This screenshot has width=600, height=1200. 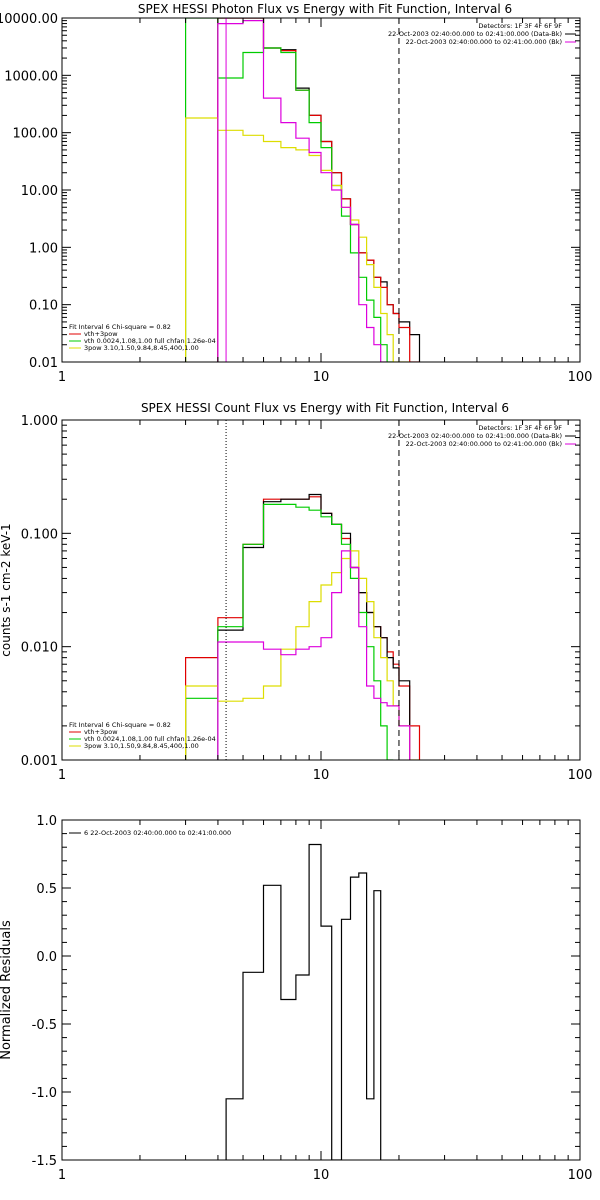 I want to click on residuals-y-tick-label: -1.0, so click(x=44, y=1093).